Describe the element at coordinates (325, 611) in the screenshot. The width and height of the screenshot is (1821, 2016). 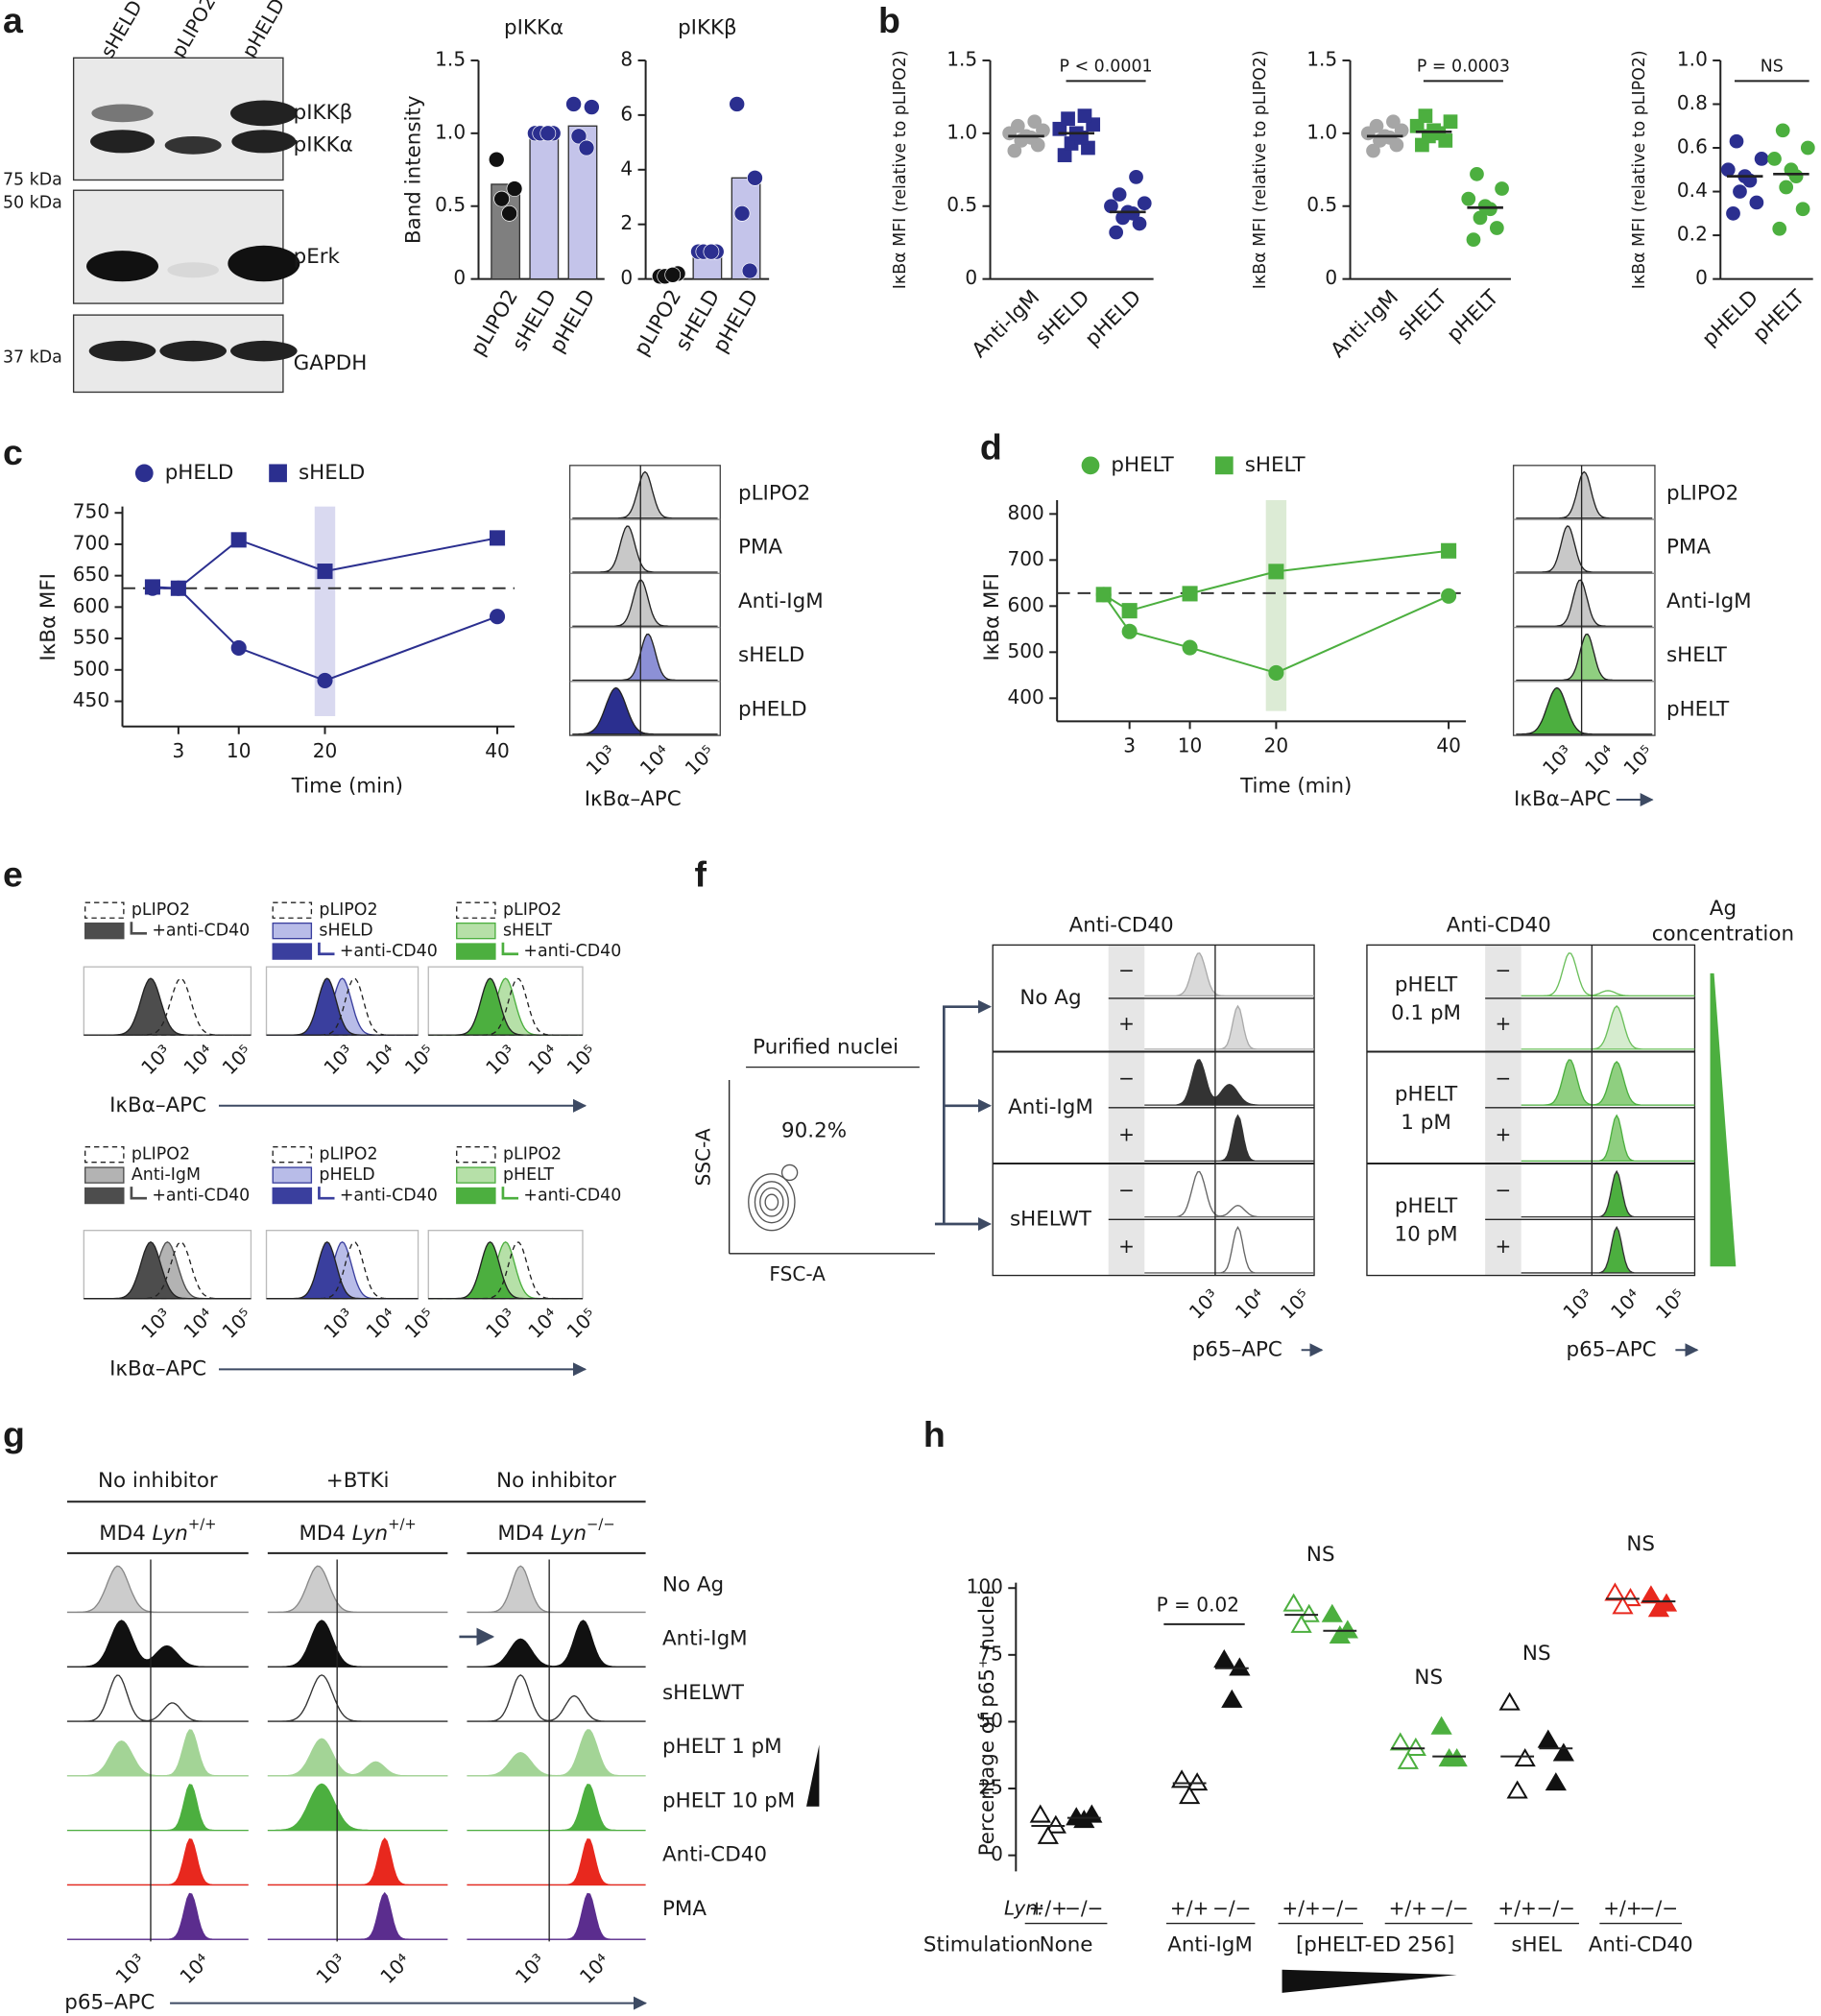
I see `highlight-band` at that location.